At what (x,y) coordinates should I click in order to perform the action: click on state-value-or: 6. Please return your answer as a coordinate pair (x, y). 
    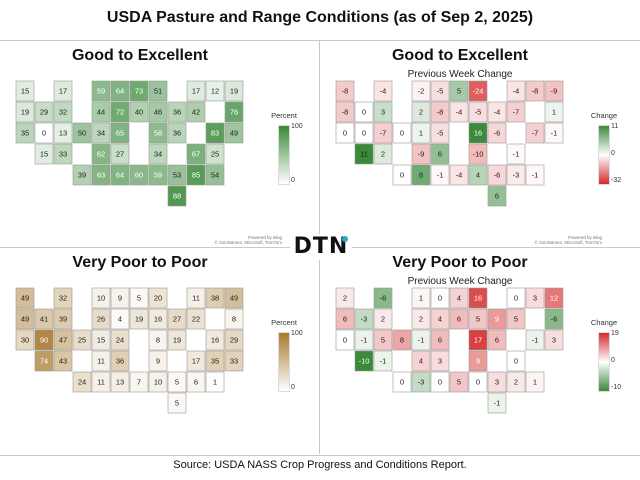
    Looking at the image, I should click on (345, 318).